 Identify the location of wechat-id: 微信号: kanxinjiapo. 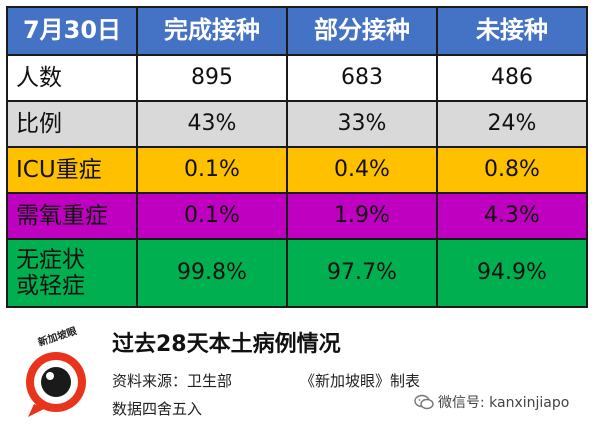
(504, 403).